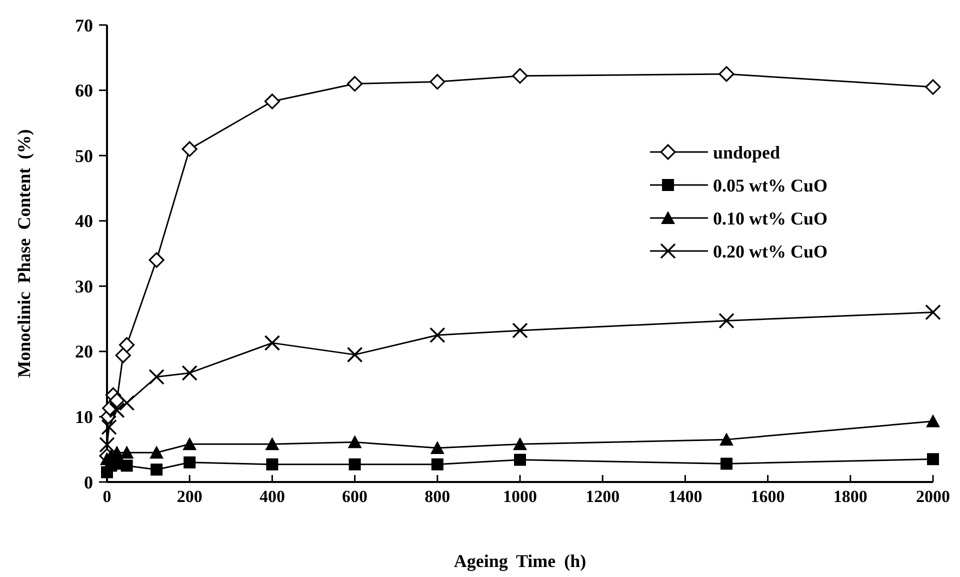 This screenshot has height=577, width=960. I want to click on x-tick-label: 1200, so click(603, 496).